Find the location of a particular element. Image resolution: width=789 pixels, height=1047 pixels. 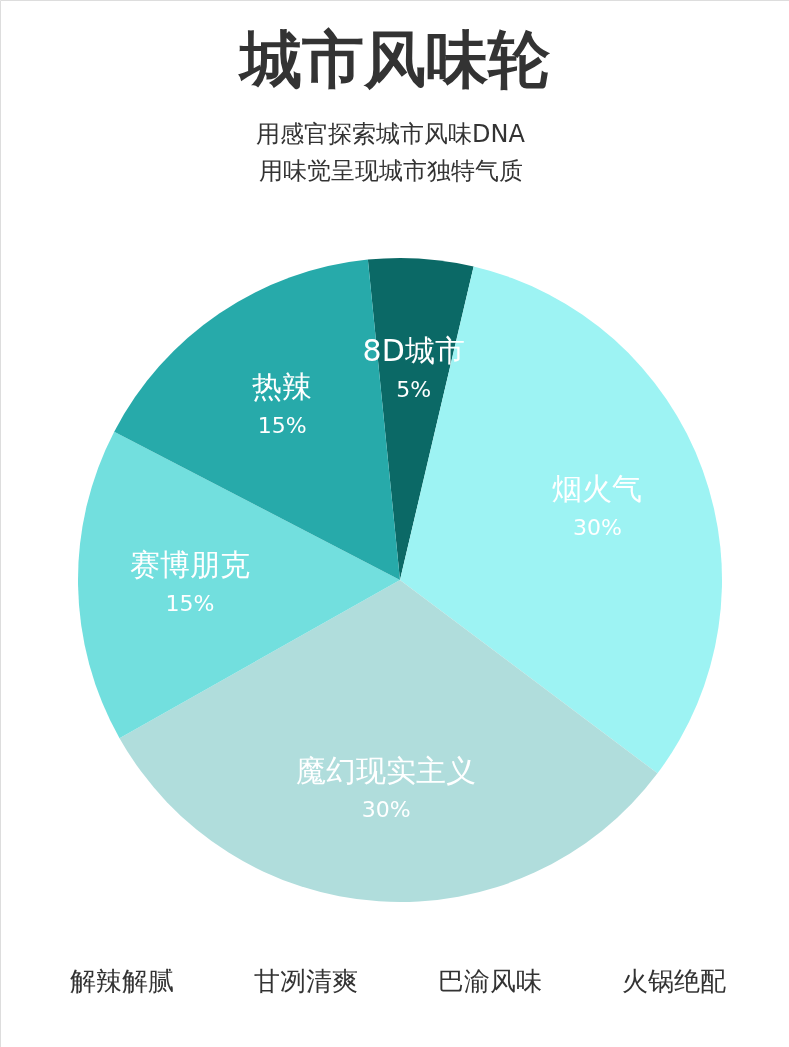

slice-label: 热辣 is located at coordinates (282, 387).